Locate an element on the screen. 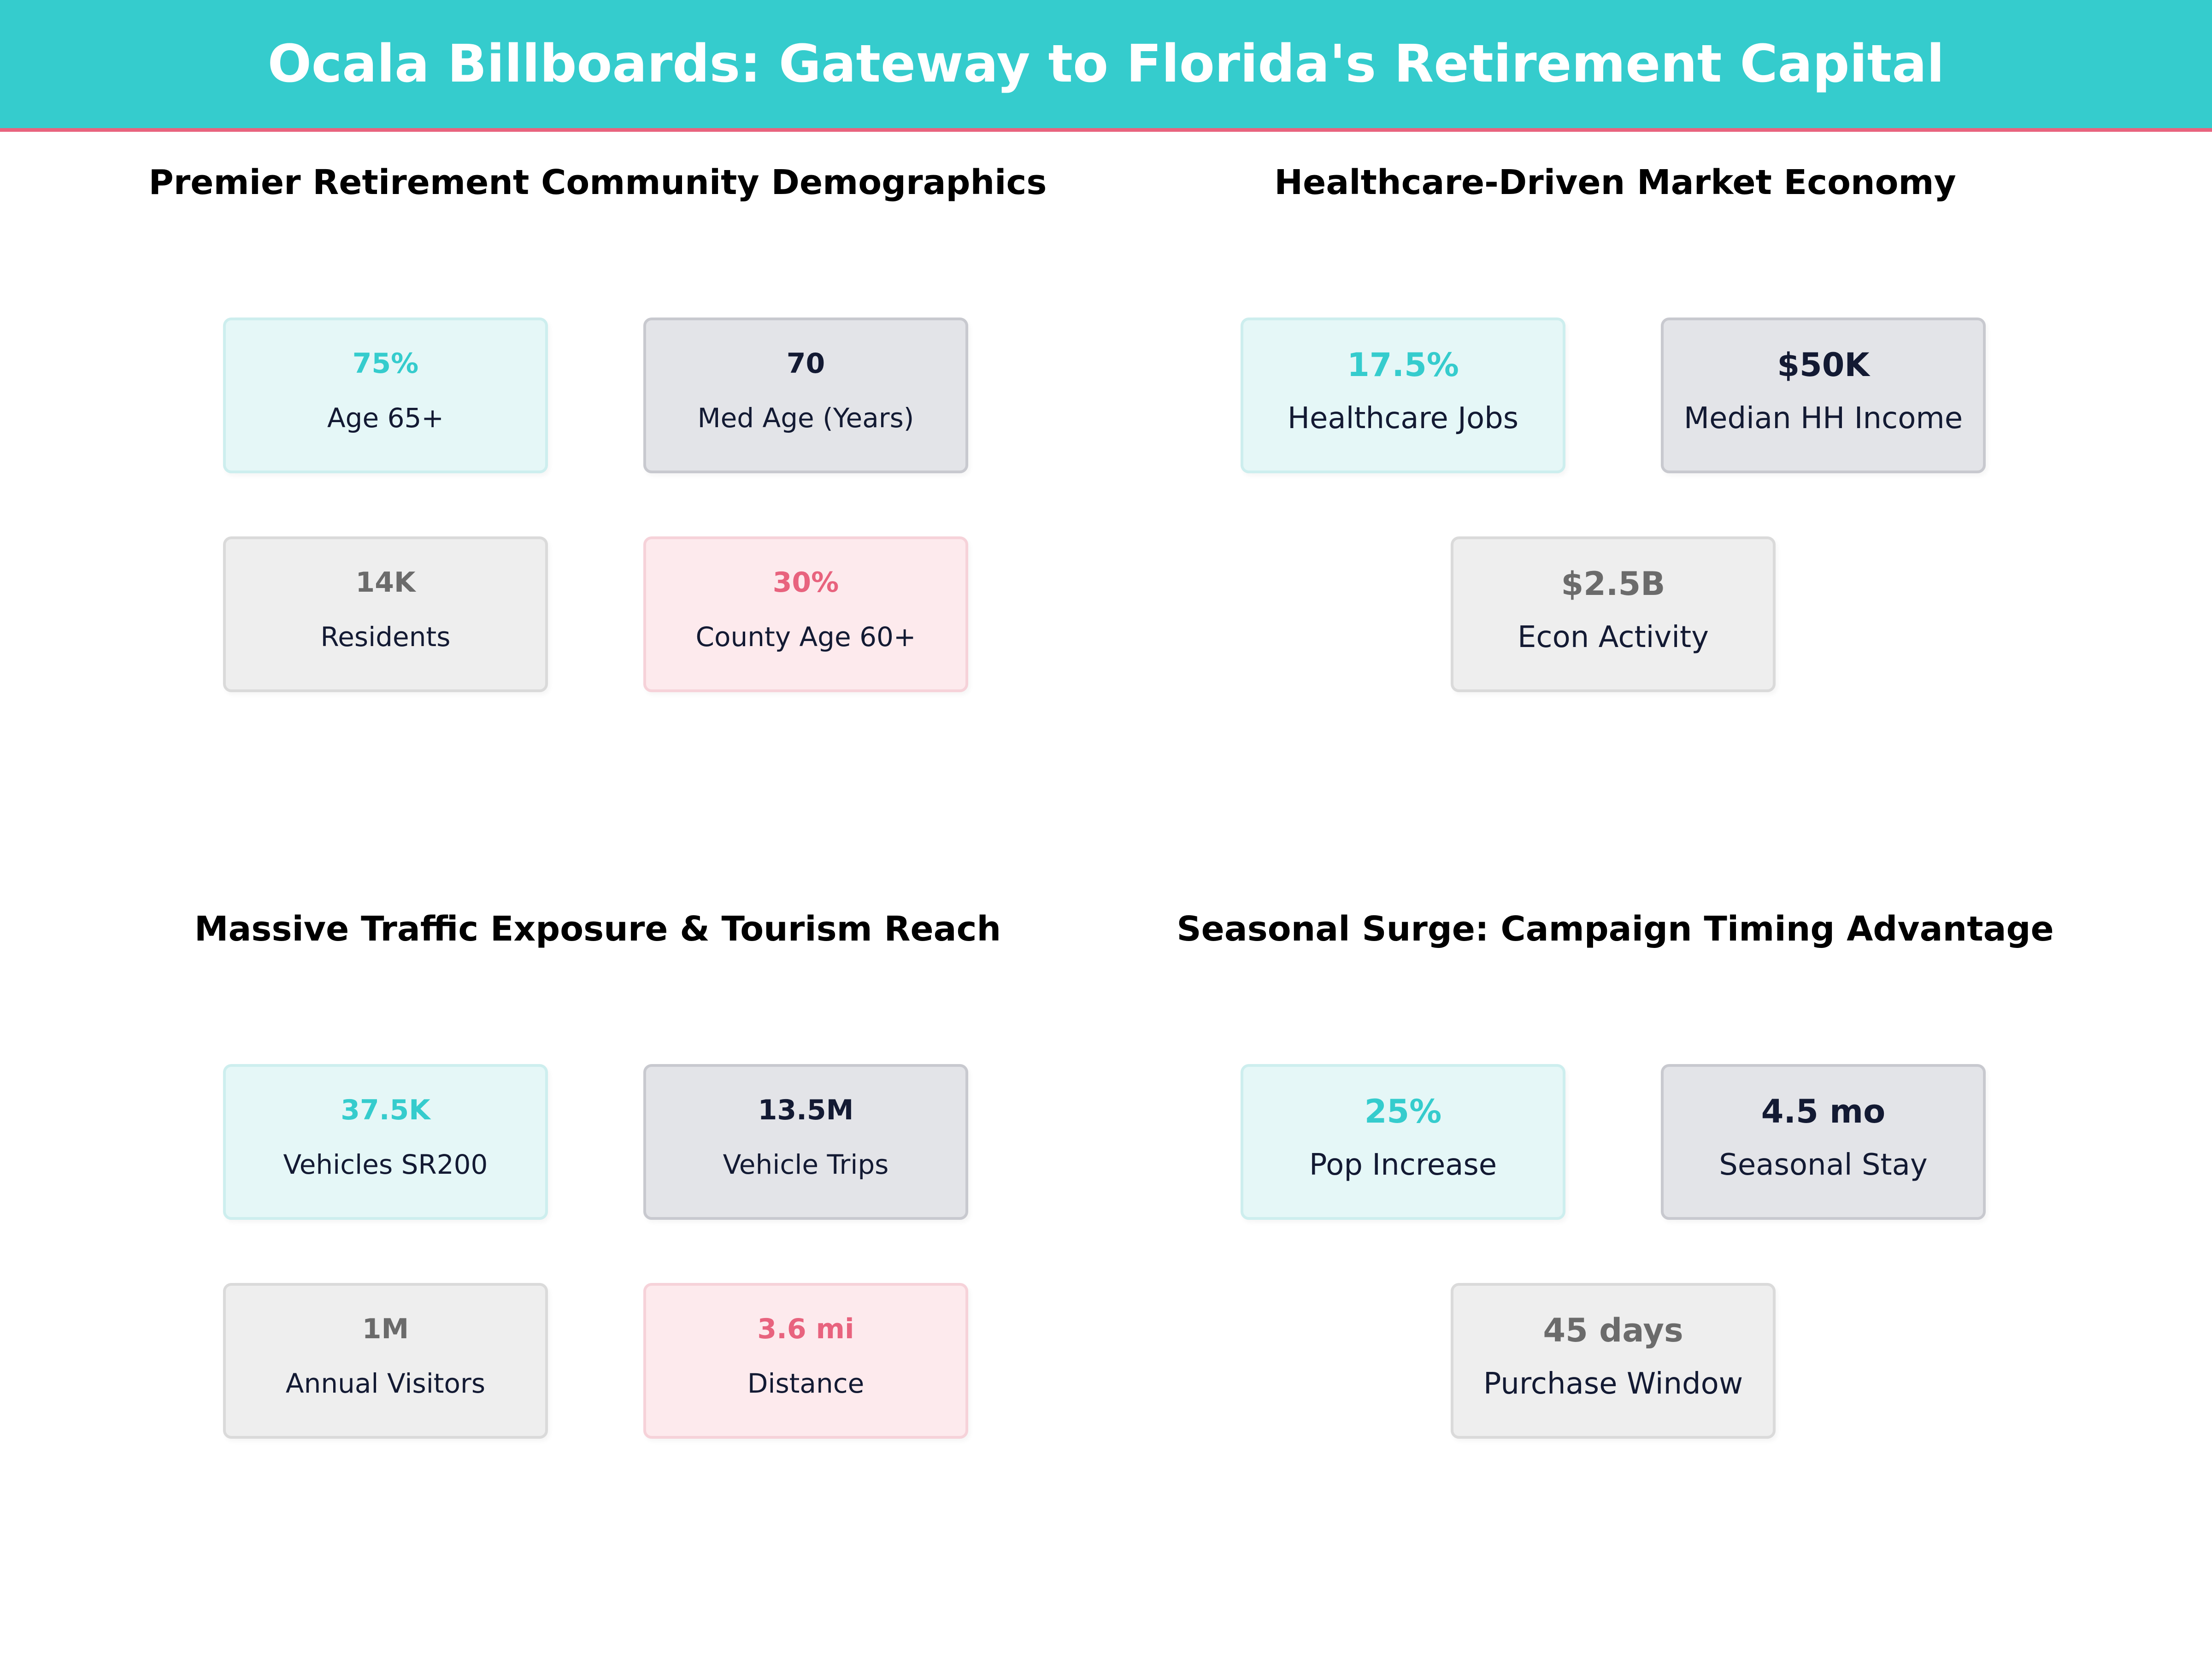 This screenshot has width=2212, height=1659. stat-card-distance: 3.6 mi Distance is located at coordinates (805, 1361).